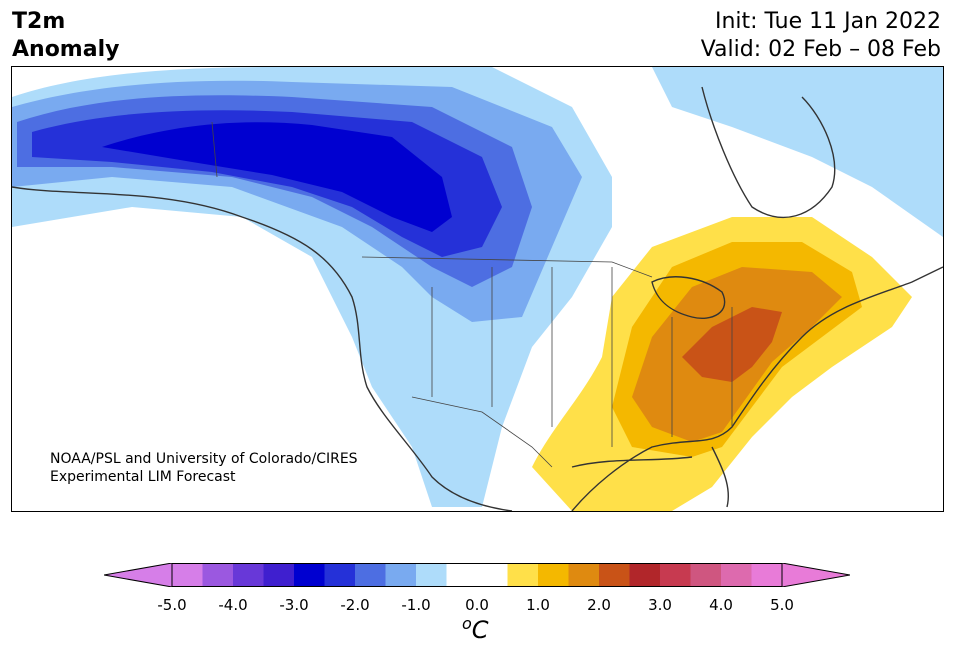  I want to click on colorbar-under-extension, so click(138, 575).